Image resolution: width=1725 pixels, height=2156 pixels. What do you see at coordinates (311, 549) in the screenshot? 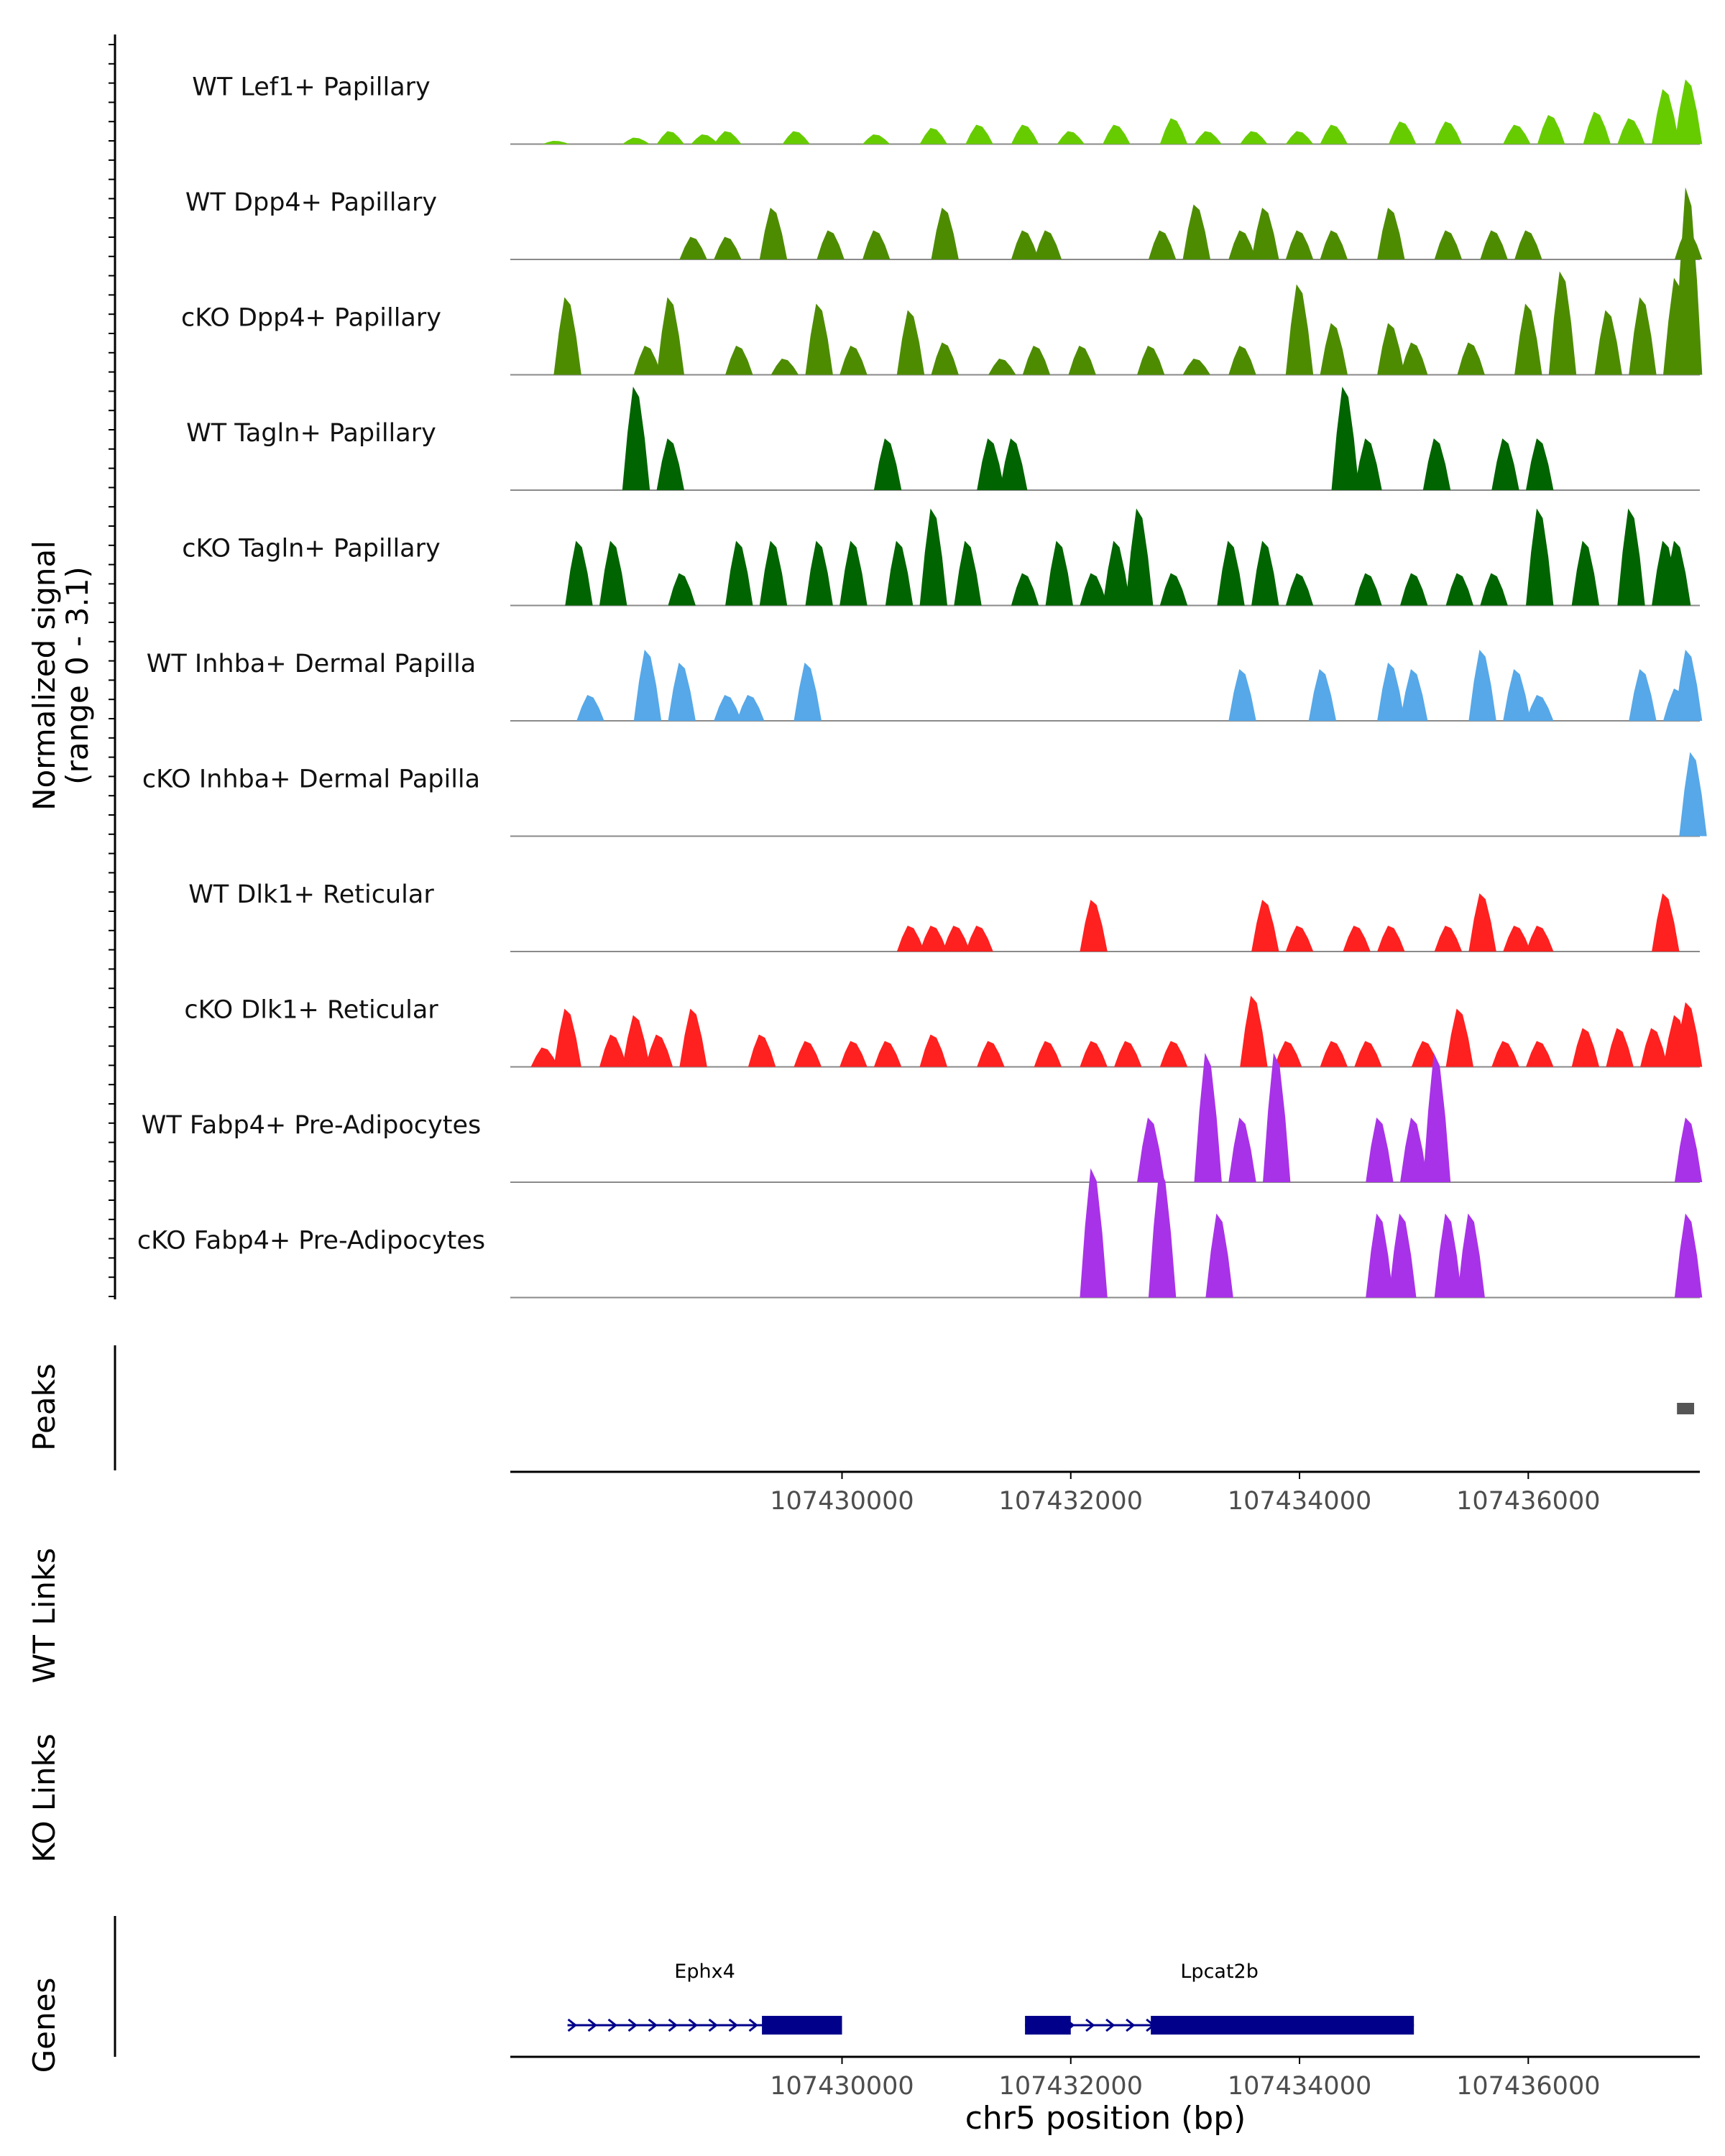
I see `coverage-track-label: cKO Tagln+ Papillary` at bounding box center [311, 549].